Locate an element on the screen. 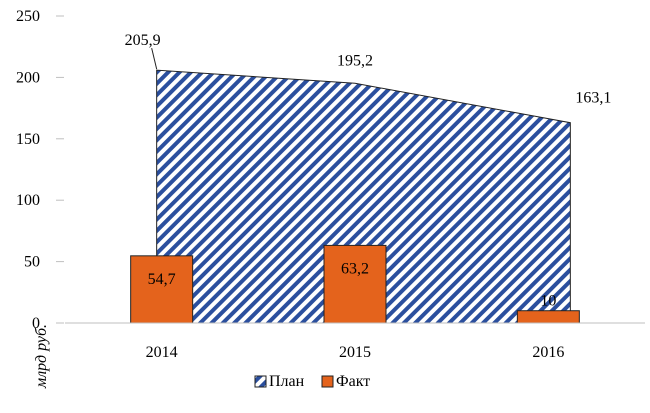  y-tick-label: 150 is located at coordinates (28, 139).